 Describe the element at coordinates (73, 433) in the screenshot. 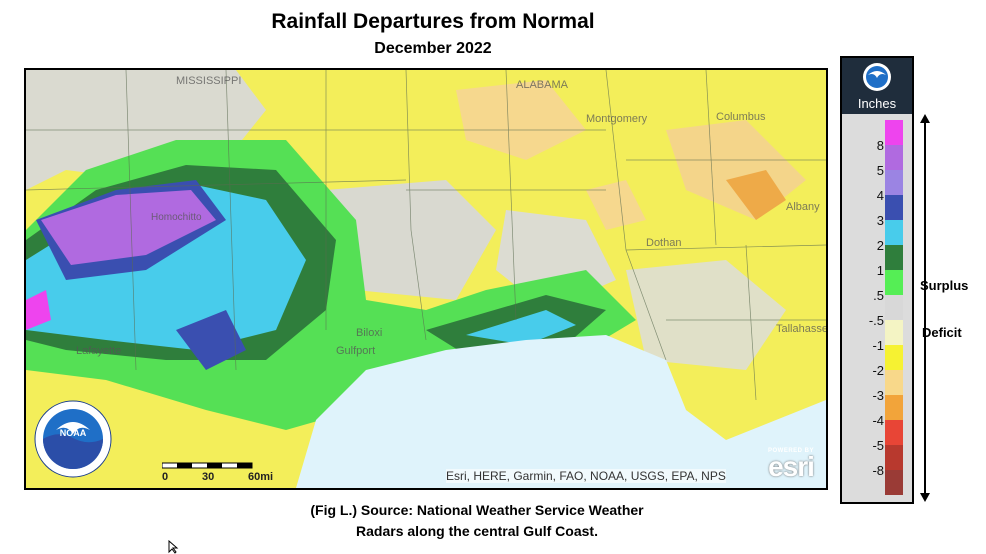

I see `svg-text: NOAA` at that location.